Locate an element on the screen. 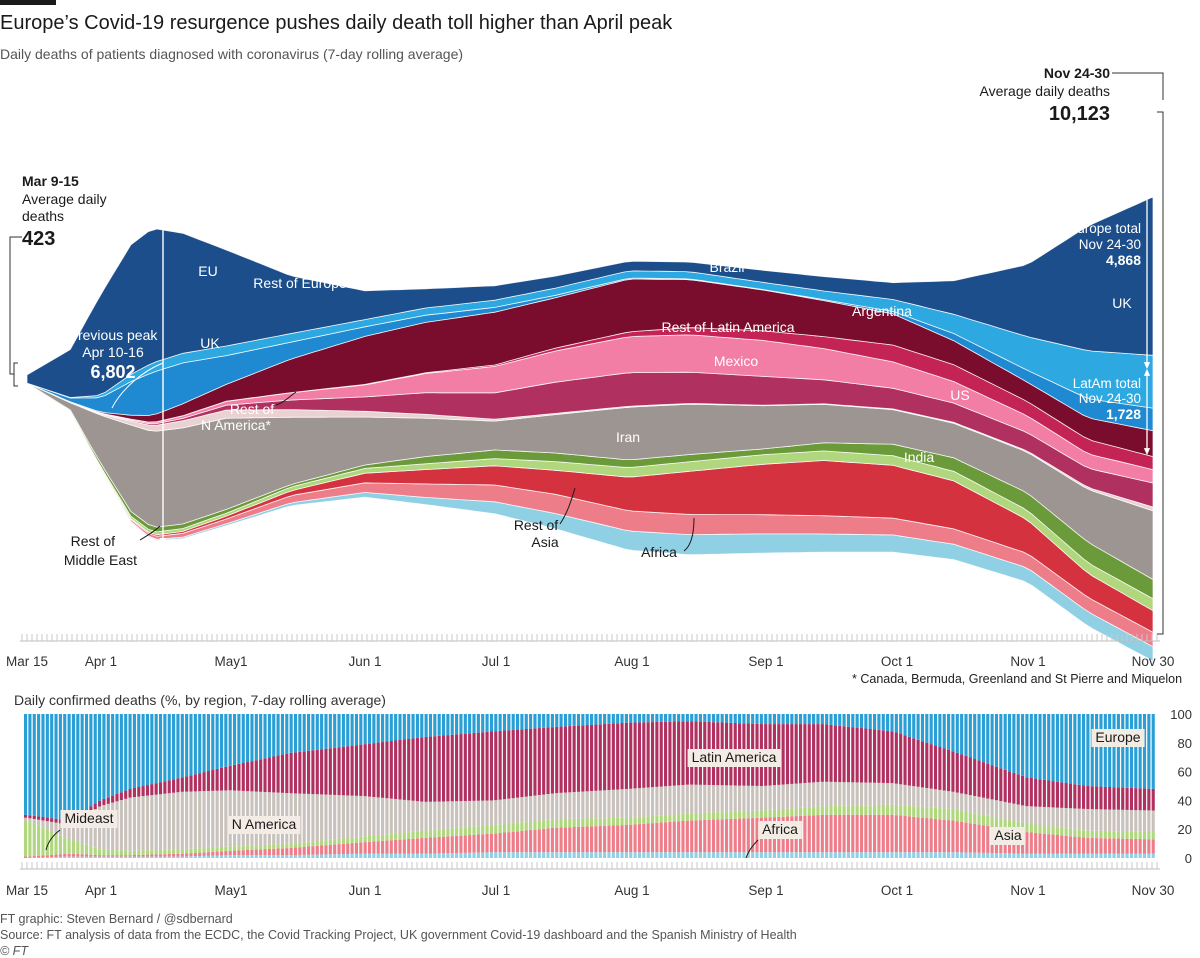  share-label-europe-box is located at coordinates (1118, 738).